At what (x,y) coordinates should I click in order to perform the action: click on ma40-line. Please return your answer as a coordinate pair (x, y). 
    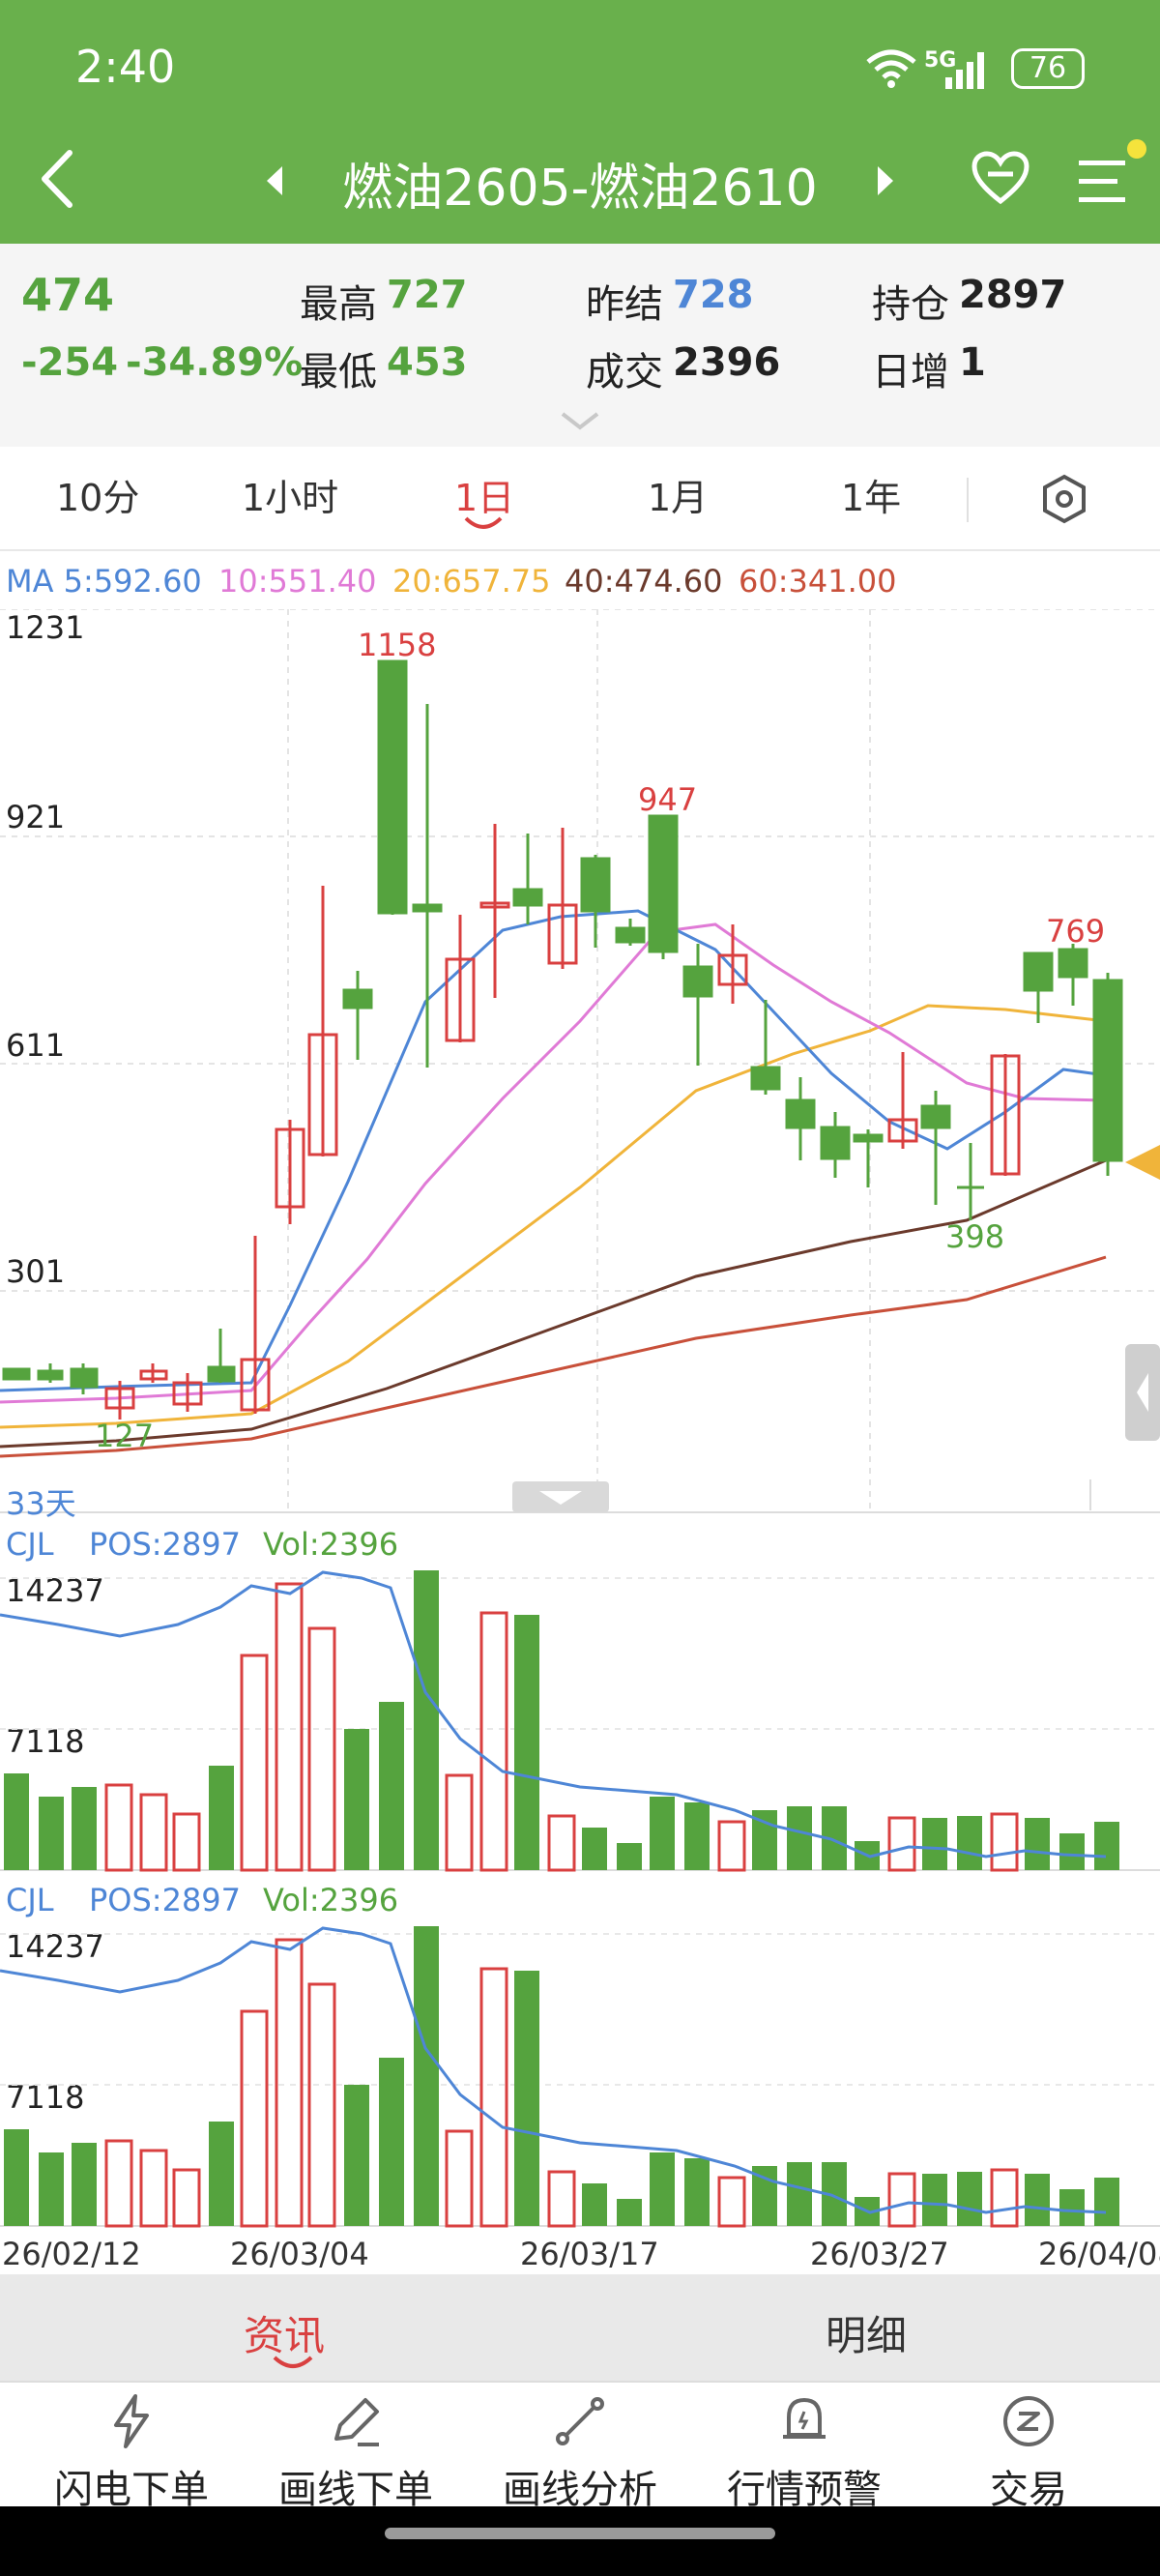
    Looking at the image, I should click on (553, 1303).